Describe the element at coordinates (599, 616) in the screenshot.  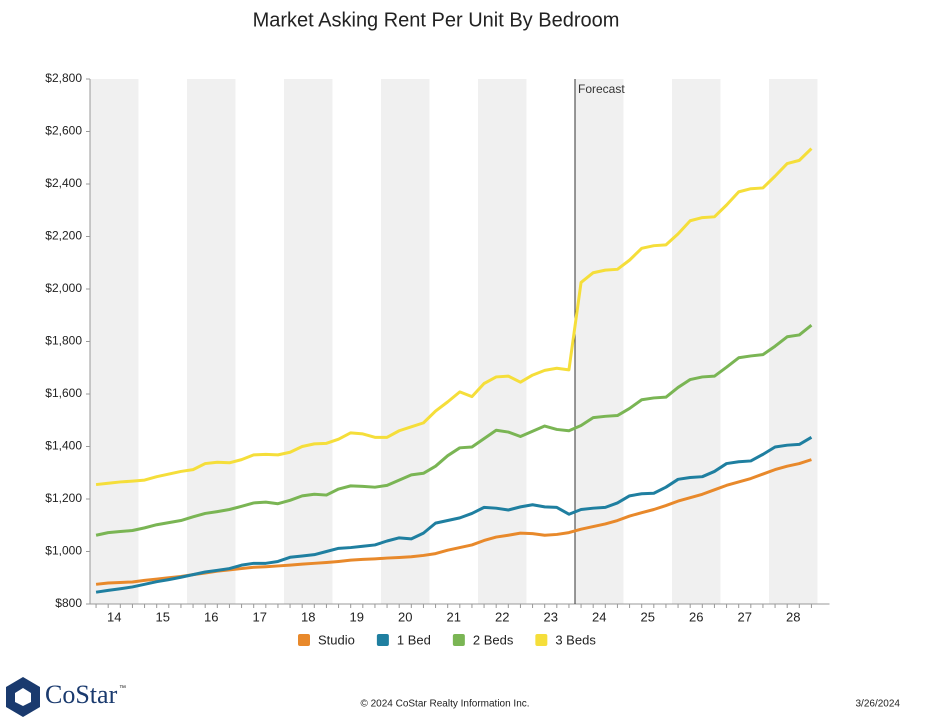
I see `x-tick-label: 24` at that location.